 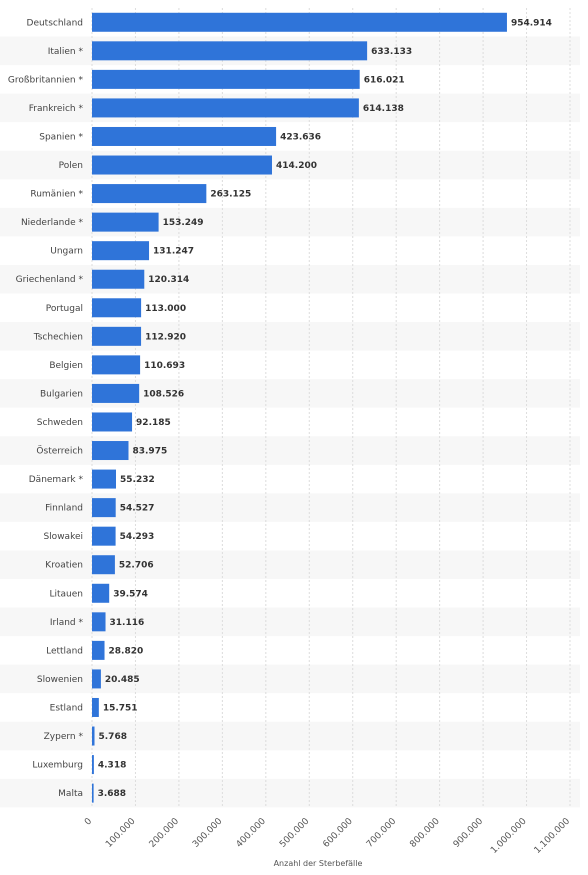 I want to click on category-label: Österreich, so click(x=59, y=451).